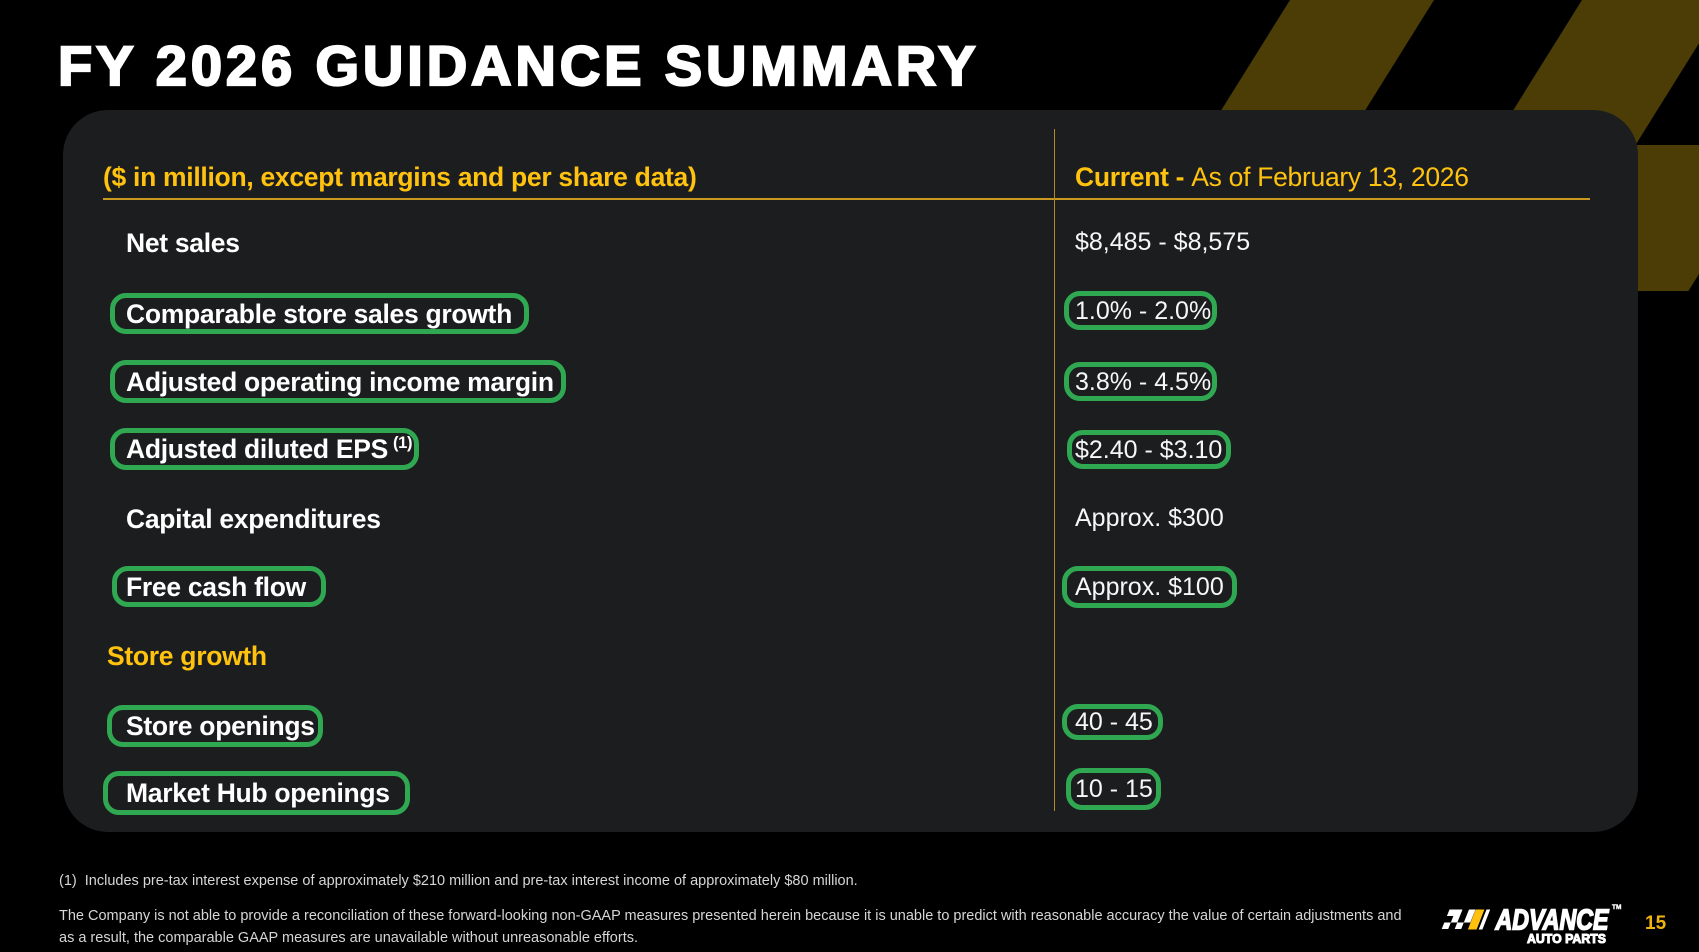 The height and width of the screenshot is (952, 1699). I want to click on svg-text: TM, so click(1616, 907).